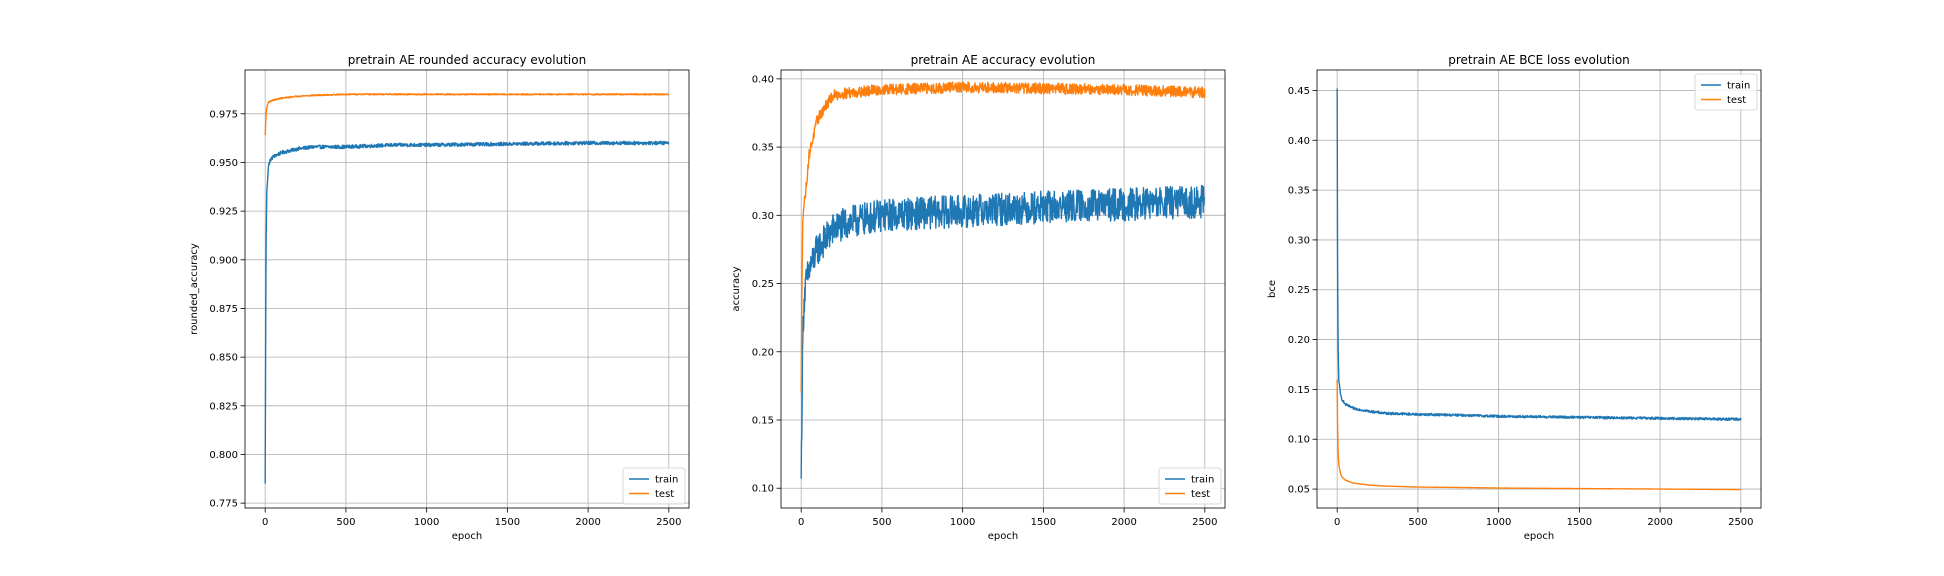 This screenshot has width=1944, height=576. What do you see at coordinates (1272, 289) in the screenshot?
I see `y-axis-label: bce` at bounding box center [1272, 289].